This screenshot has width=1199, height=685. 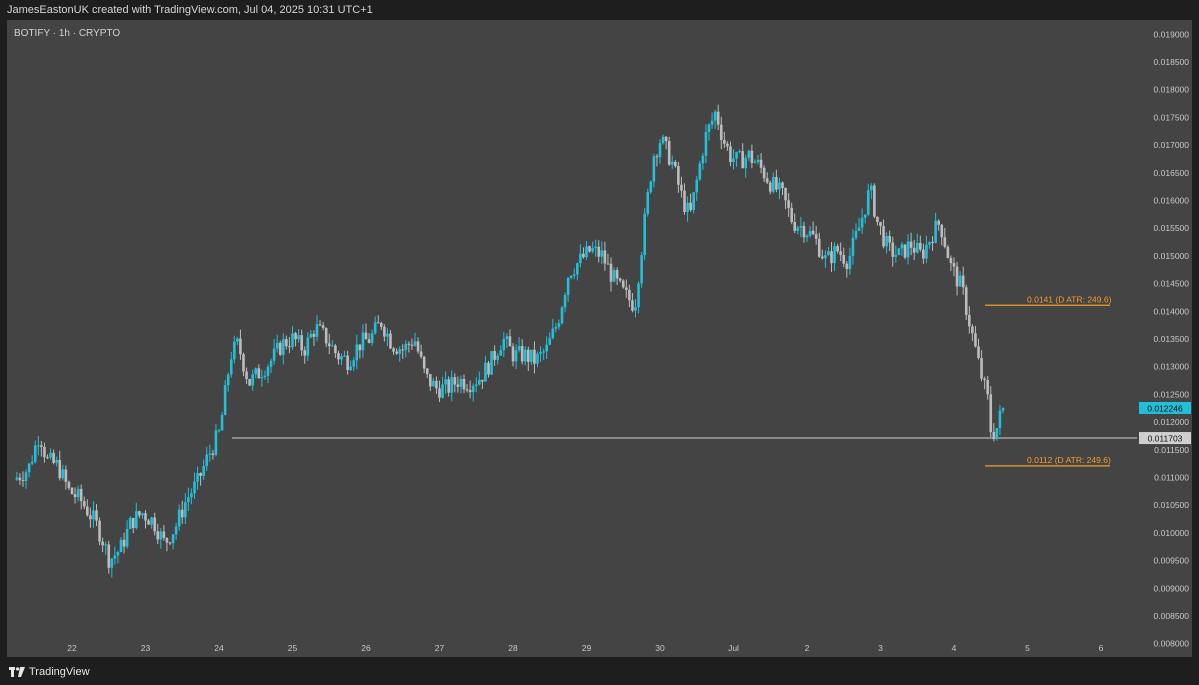 What do you see at coordinates (1172, 62) in the screenshot?
I see `y-tick-label: 0.018500` at bounding box center [1172, 62].